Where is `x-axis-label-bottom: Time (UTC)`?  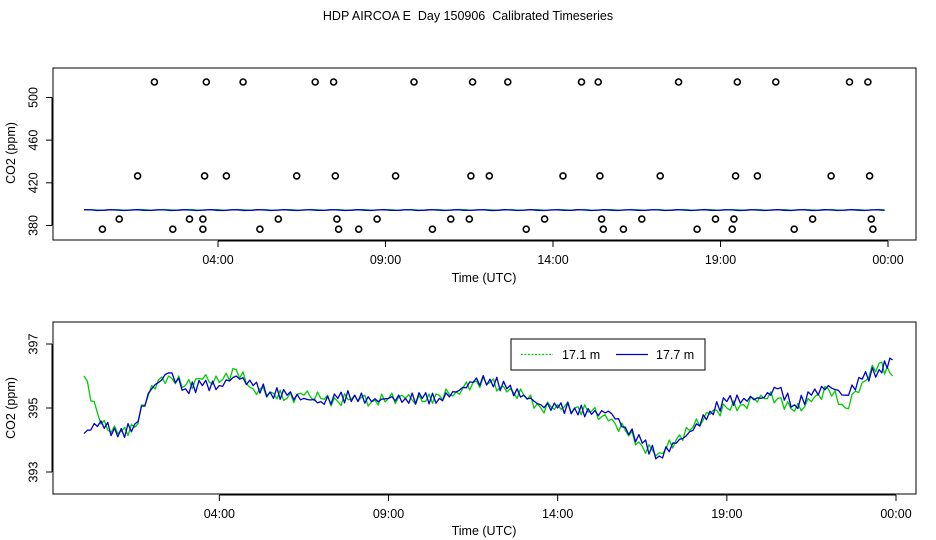
x-axis-label-bottom: Time (UTC) is located at coordinates (484, 531).